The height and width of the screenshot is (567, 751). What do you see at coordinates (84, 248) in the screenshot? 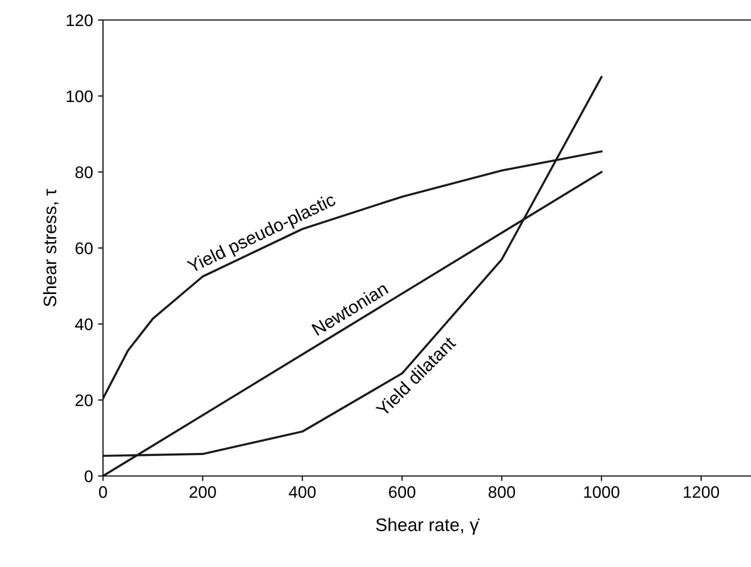
I see `y-tick-label: 60` at bounding box center [84, 248].